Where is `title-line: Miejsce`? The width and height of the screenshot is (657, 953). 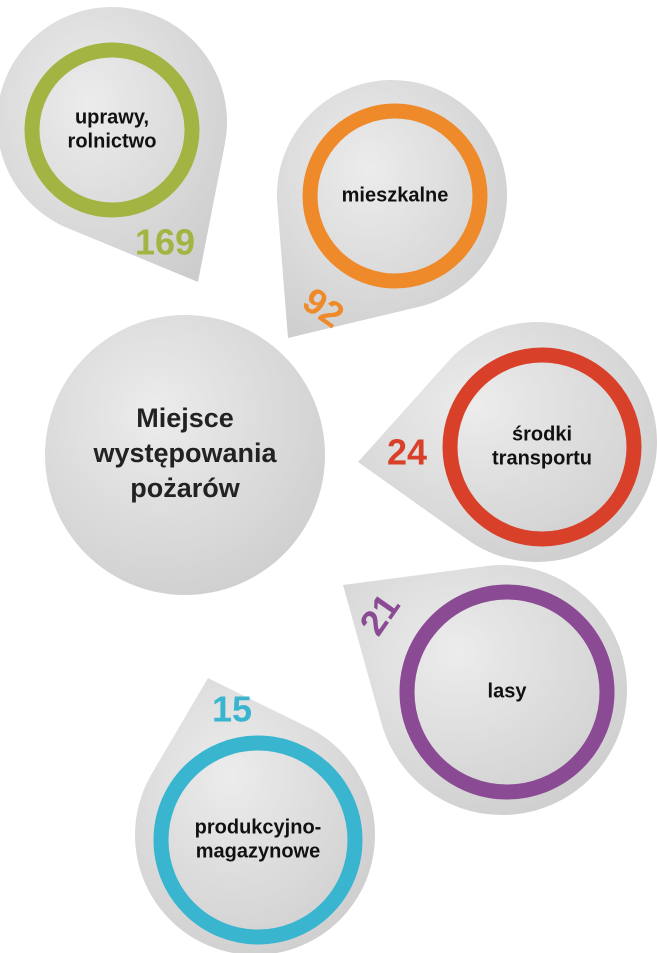 title-line: Miejsce is located at coordinates (185, 418).